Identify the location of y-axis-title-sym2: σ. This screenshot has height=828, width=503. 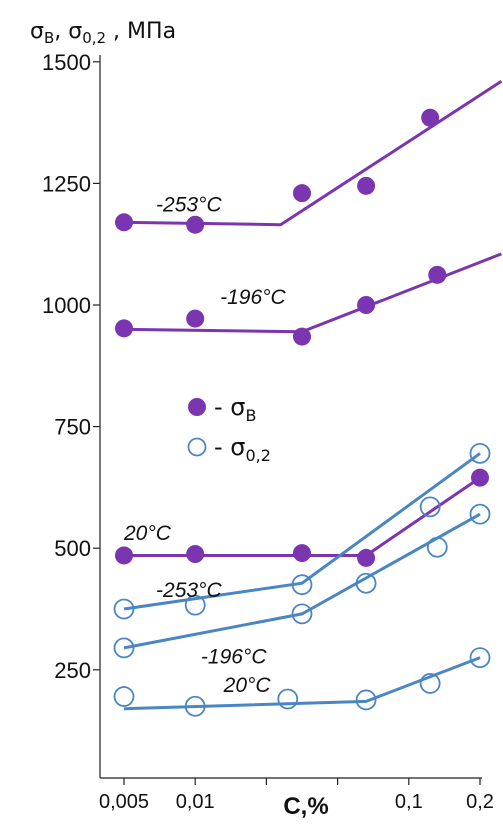
(75, 31).